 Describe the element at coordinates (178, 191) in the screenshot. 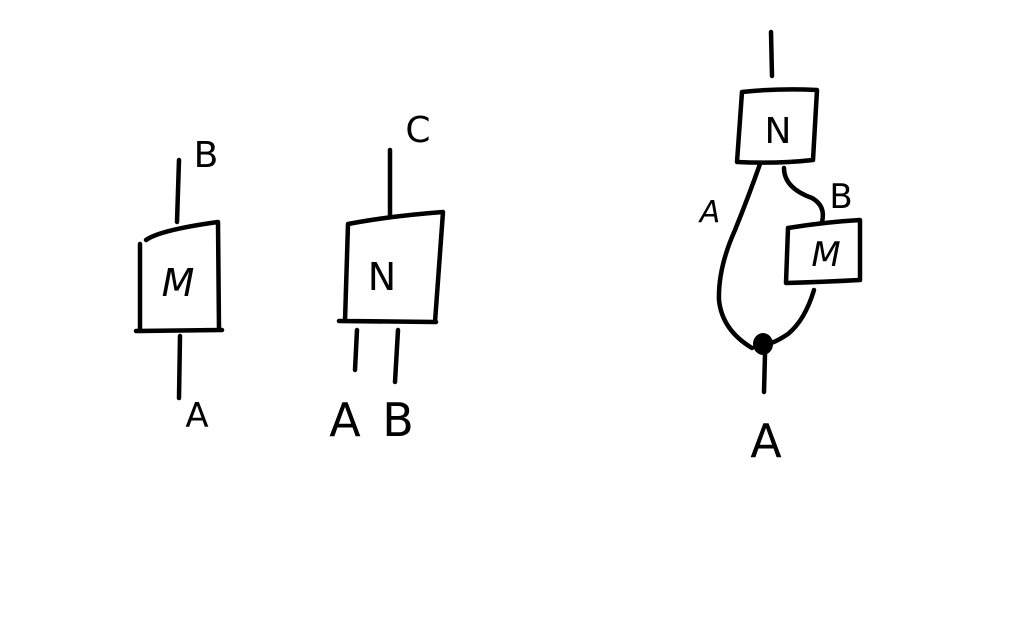

I see `wire-b-top` at that location.